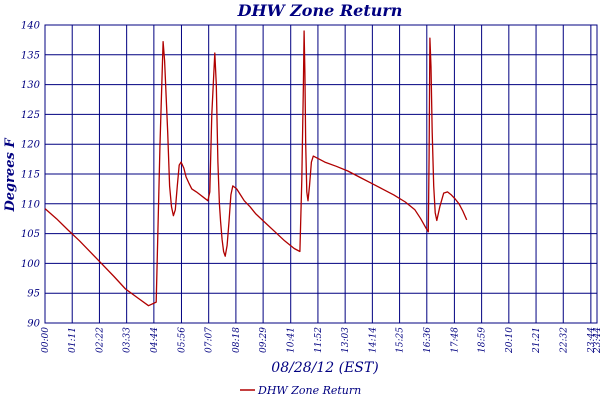 This screenshot has width=600, height=400. Describe the element at coordinates (483, 340) in the screenshot. I see `x-tick-label: 18:59` at that location.